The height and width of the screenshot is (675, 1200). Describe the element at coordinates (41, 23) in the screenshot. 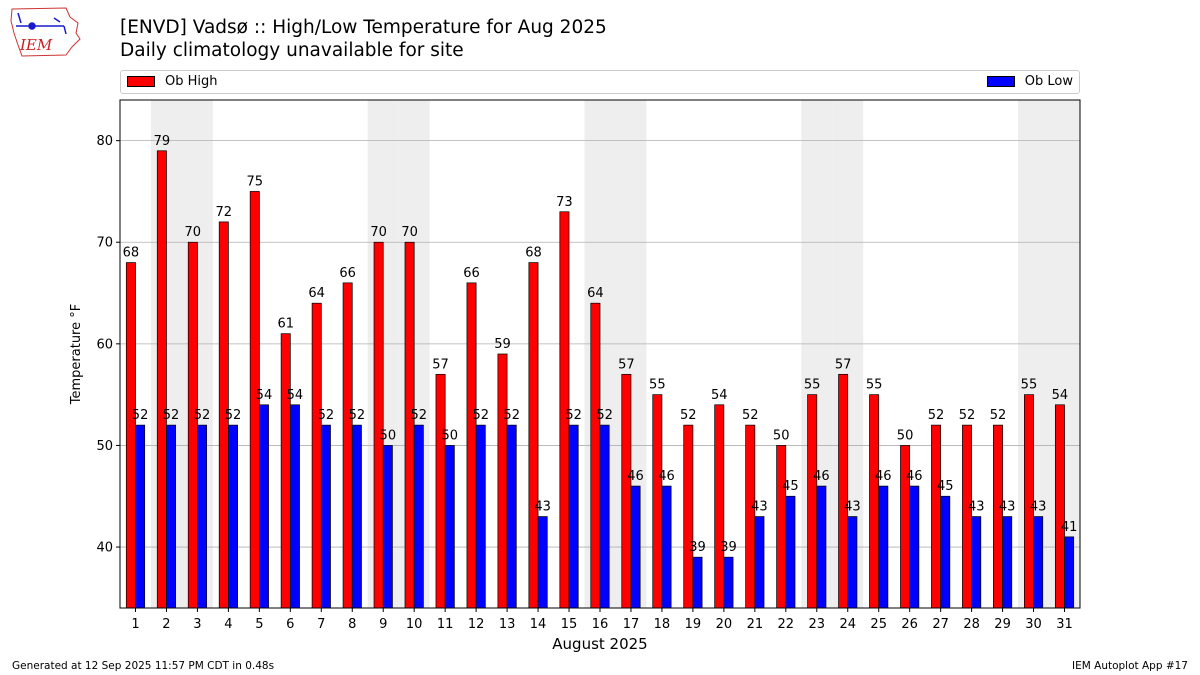

I see `weather-station-icon` at that location.